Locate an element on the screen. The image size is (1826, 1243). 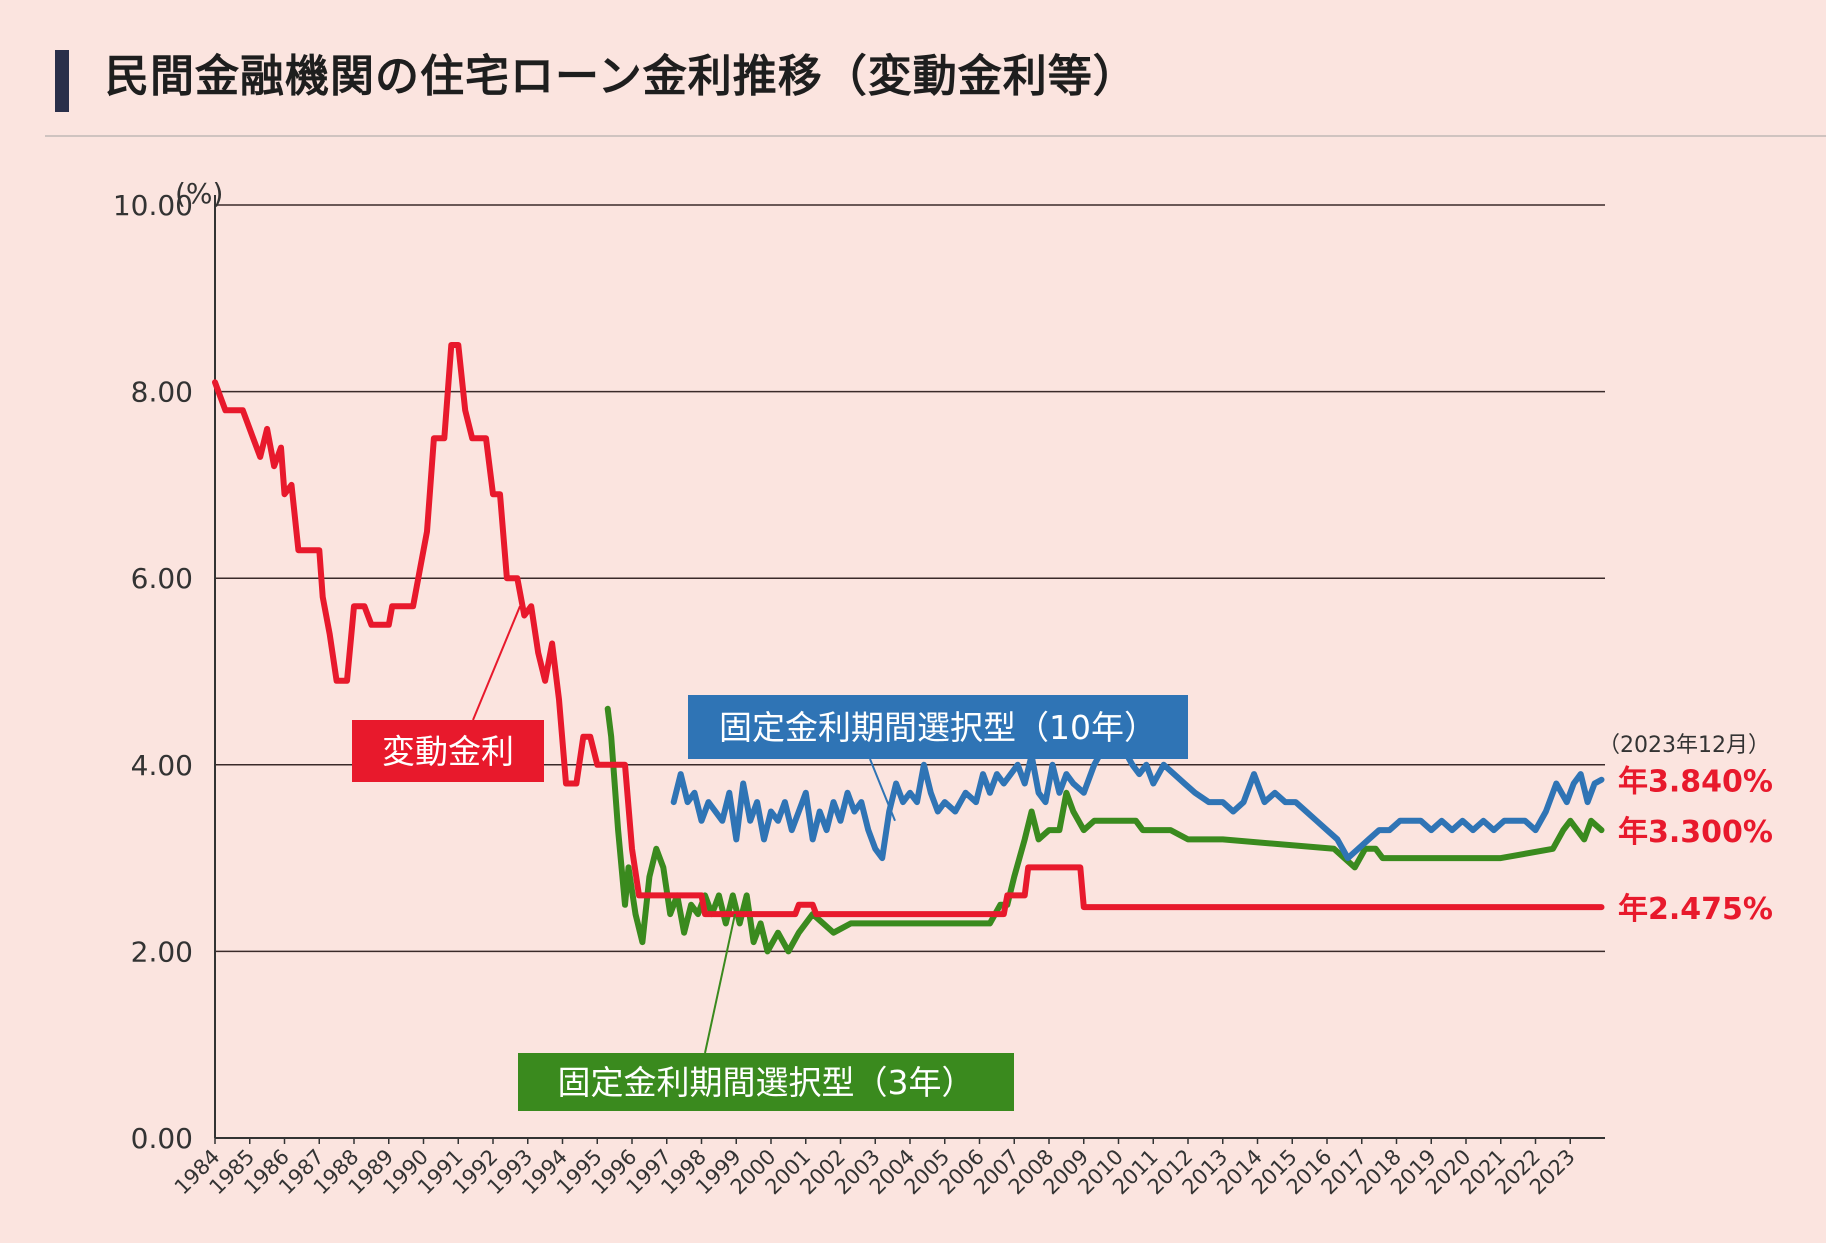
title-accent-bar is located at coordinates (62, 81).